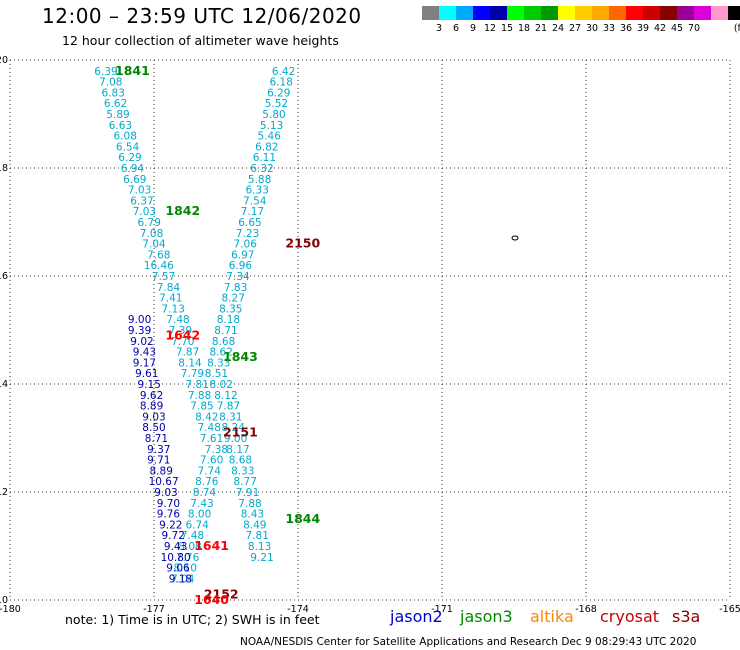  Describe the element at coordinates (149, 223) in the screenshot. I see `swh-value: 6.79` at that location.